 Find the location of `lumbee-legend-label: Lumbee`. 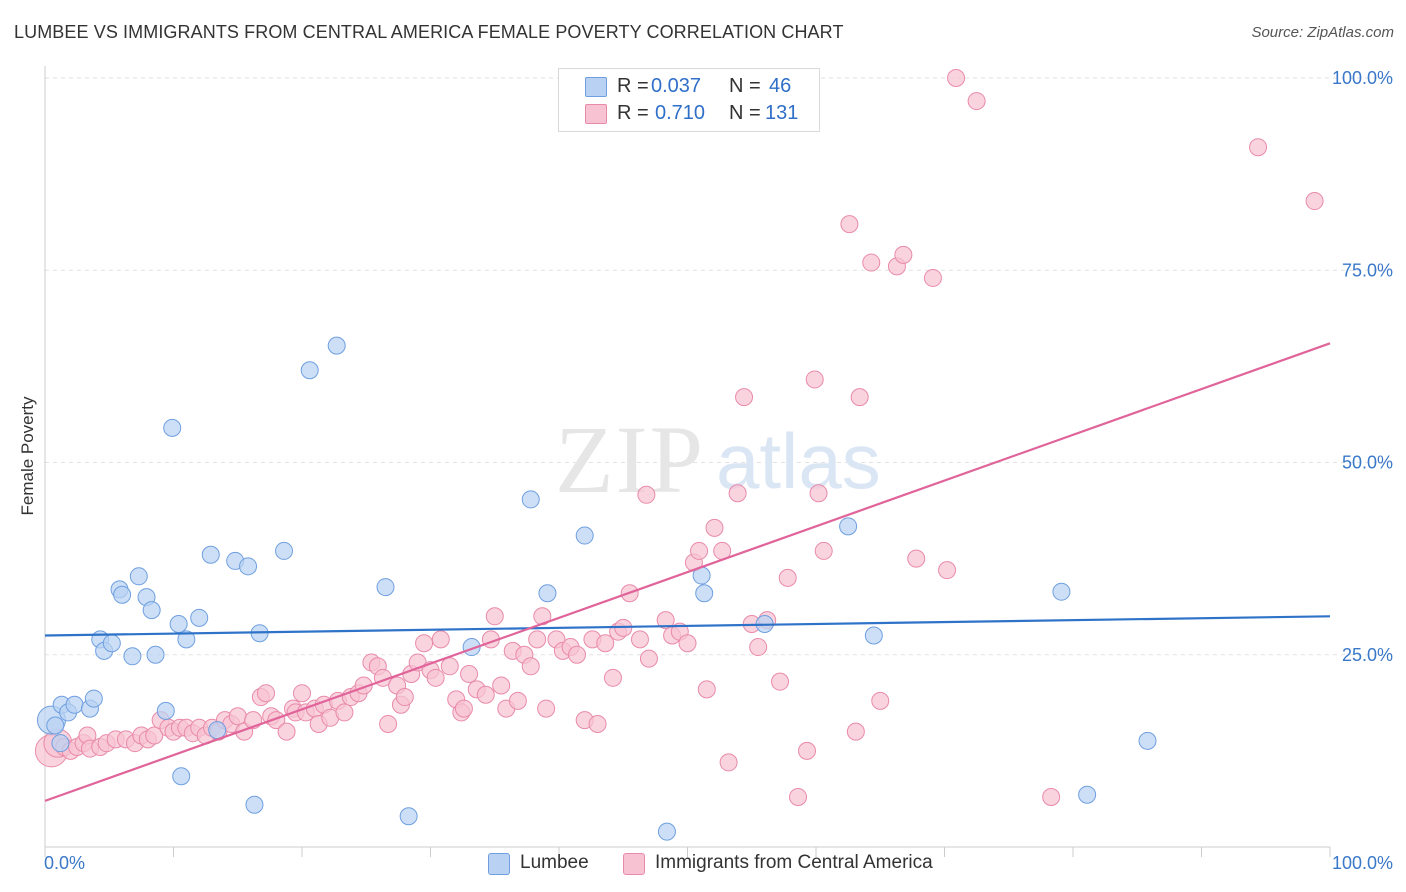

lumbee-legend-label: Lumbee is located at coordinates (554, 862).